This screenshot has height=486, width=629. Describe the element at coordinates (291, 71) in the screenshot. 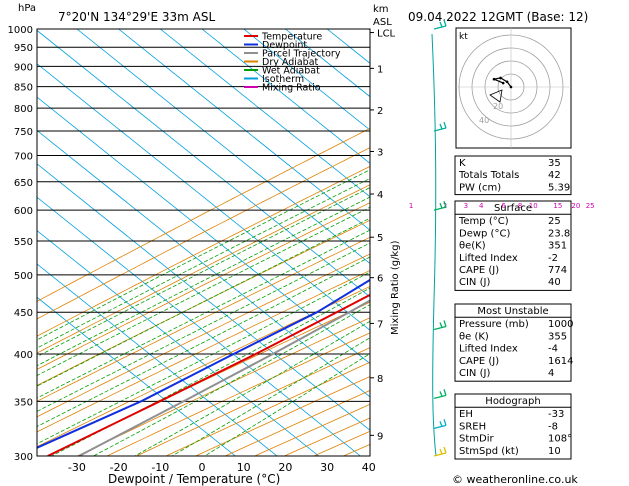

I see `legend-entry: Wet Adiabat` at that location.